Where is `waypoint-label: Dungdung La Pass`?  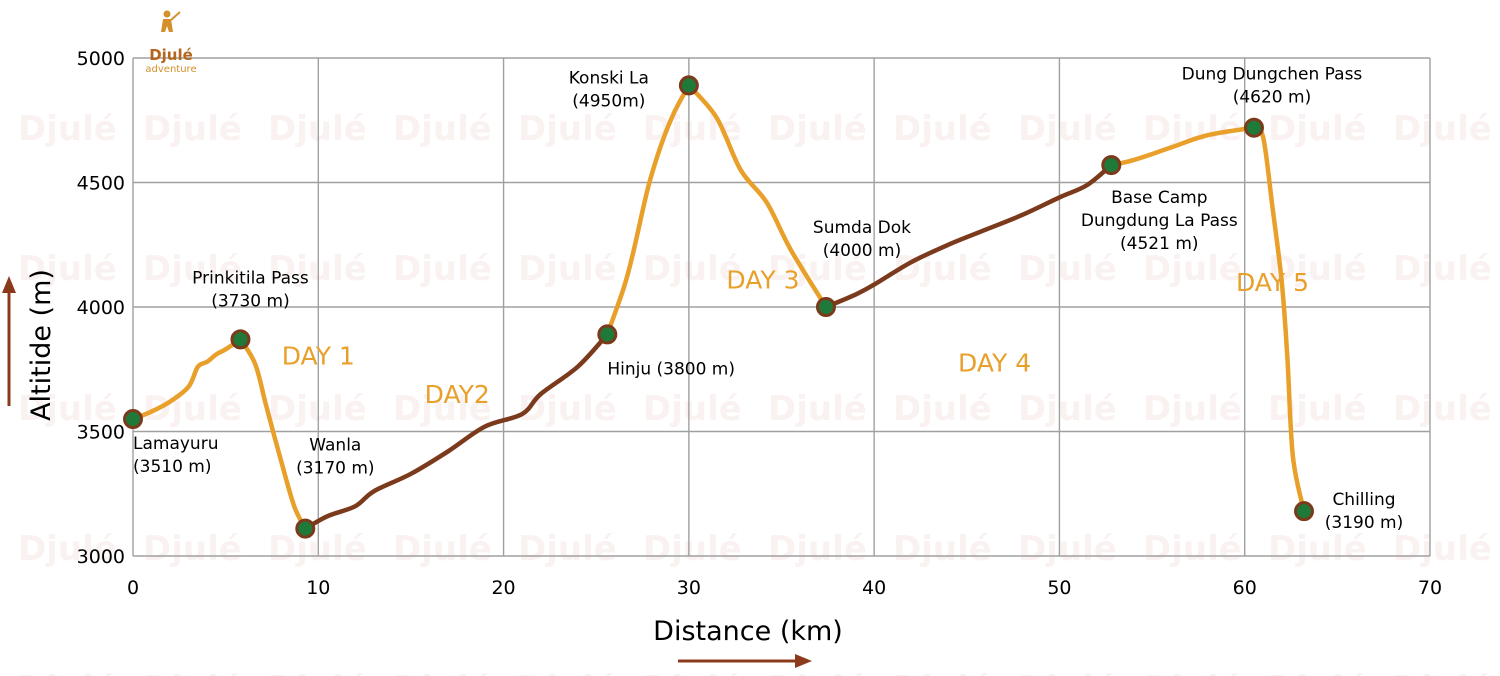
waypoint-label: Dungdung La Pass is located at coordinates (1159, 221).